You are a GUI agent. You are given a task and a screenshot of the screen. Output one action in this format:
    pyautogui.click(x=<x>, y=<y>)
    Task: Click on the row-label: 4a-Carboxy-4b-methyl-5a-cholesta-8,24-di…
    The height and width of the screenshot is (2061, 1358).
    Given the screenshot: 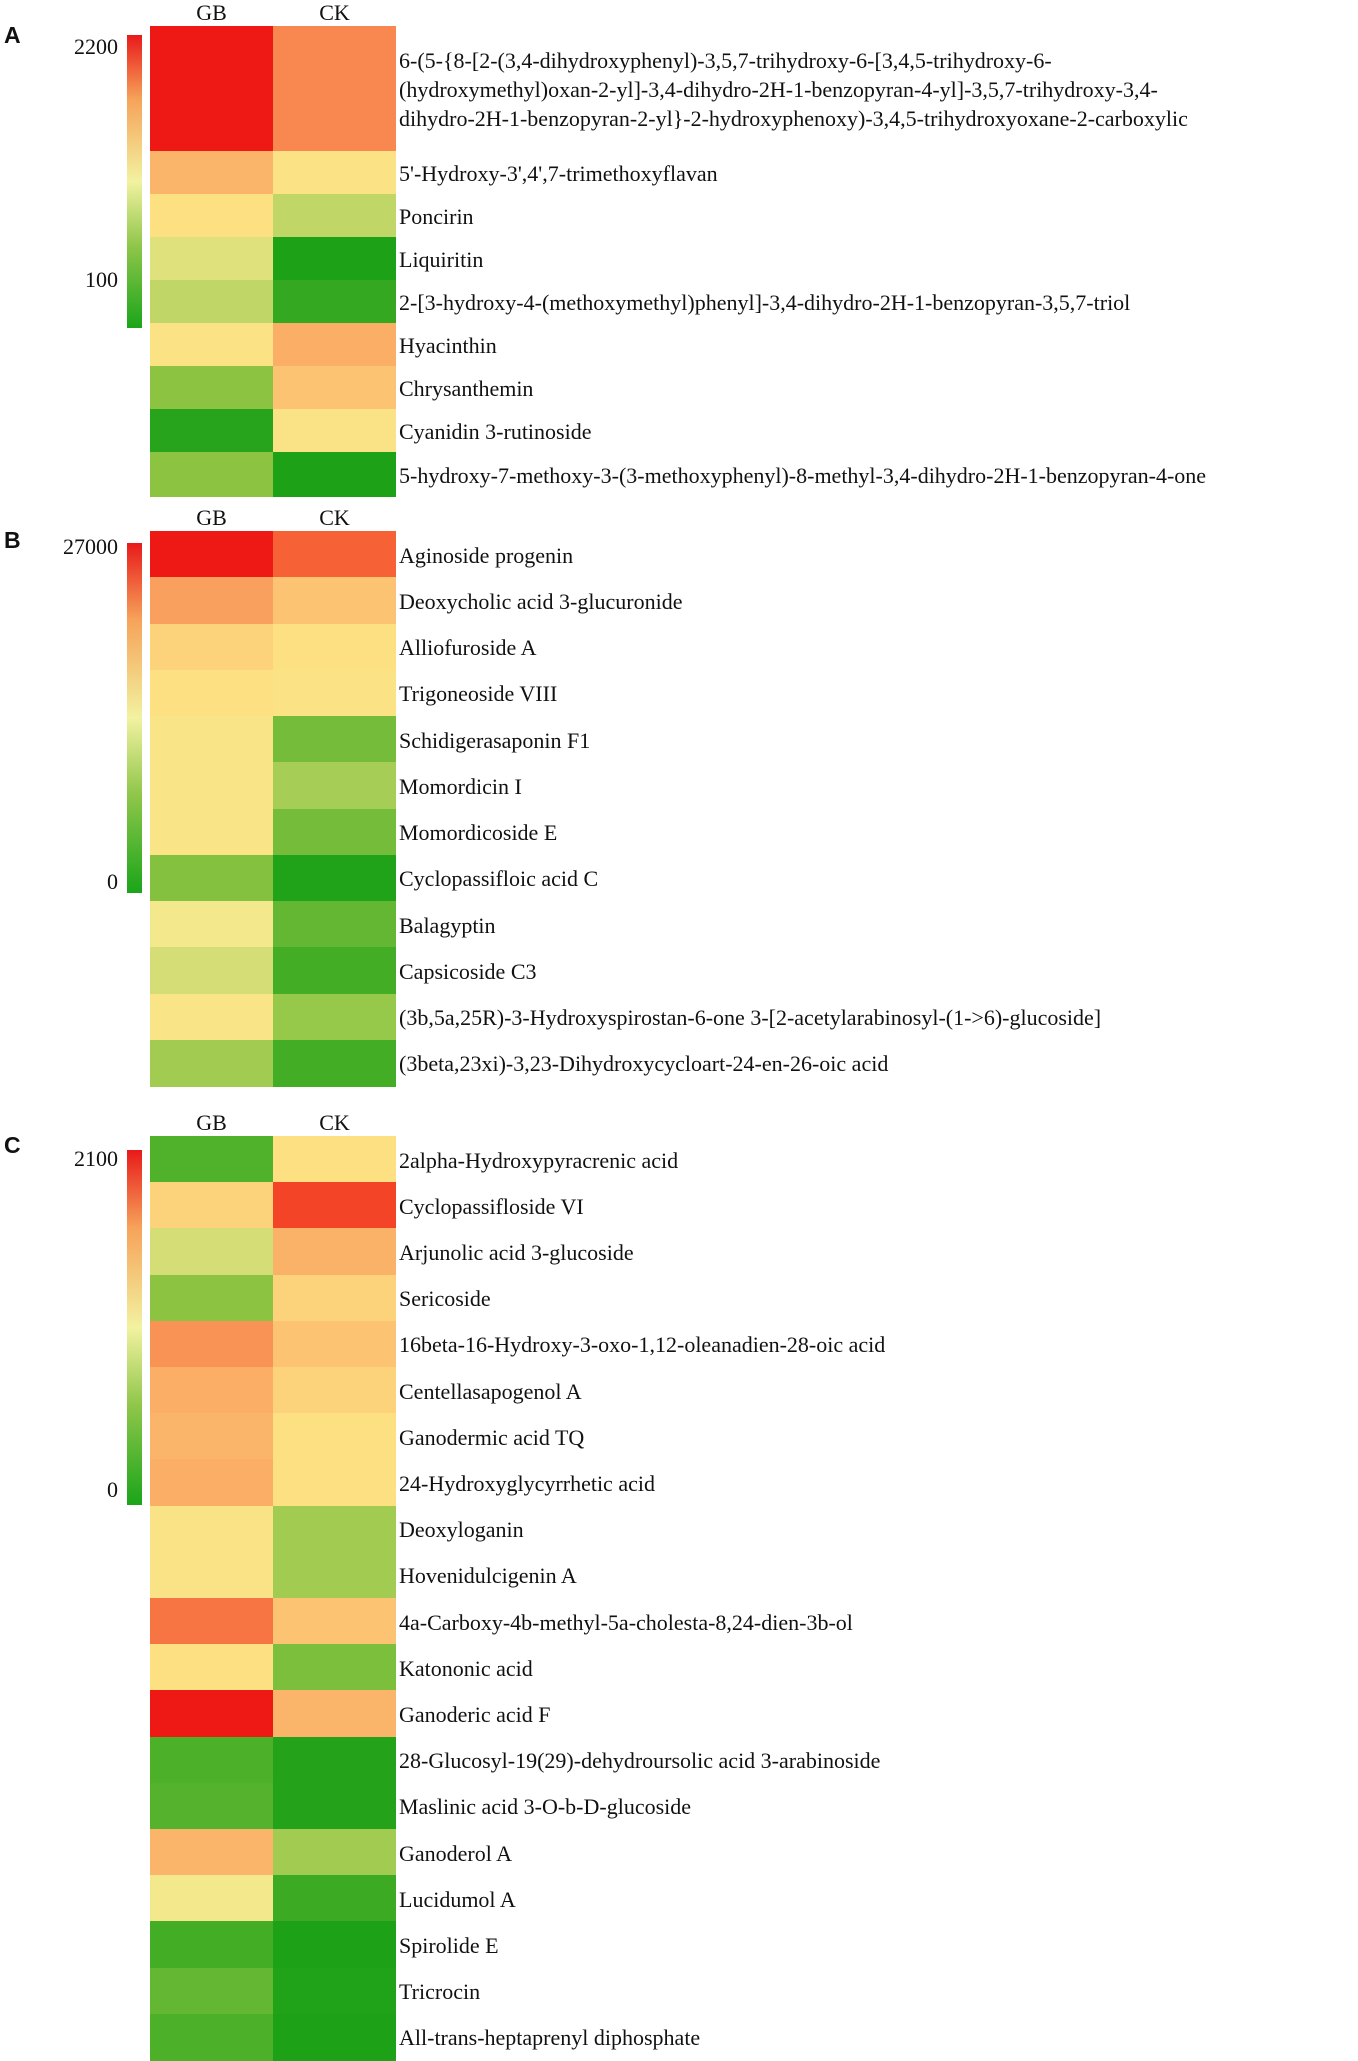 What is the action you would take?
    pyautogui.click(x=626, y=1622)
    